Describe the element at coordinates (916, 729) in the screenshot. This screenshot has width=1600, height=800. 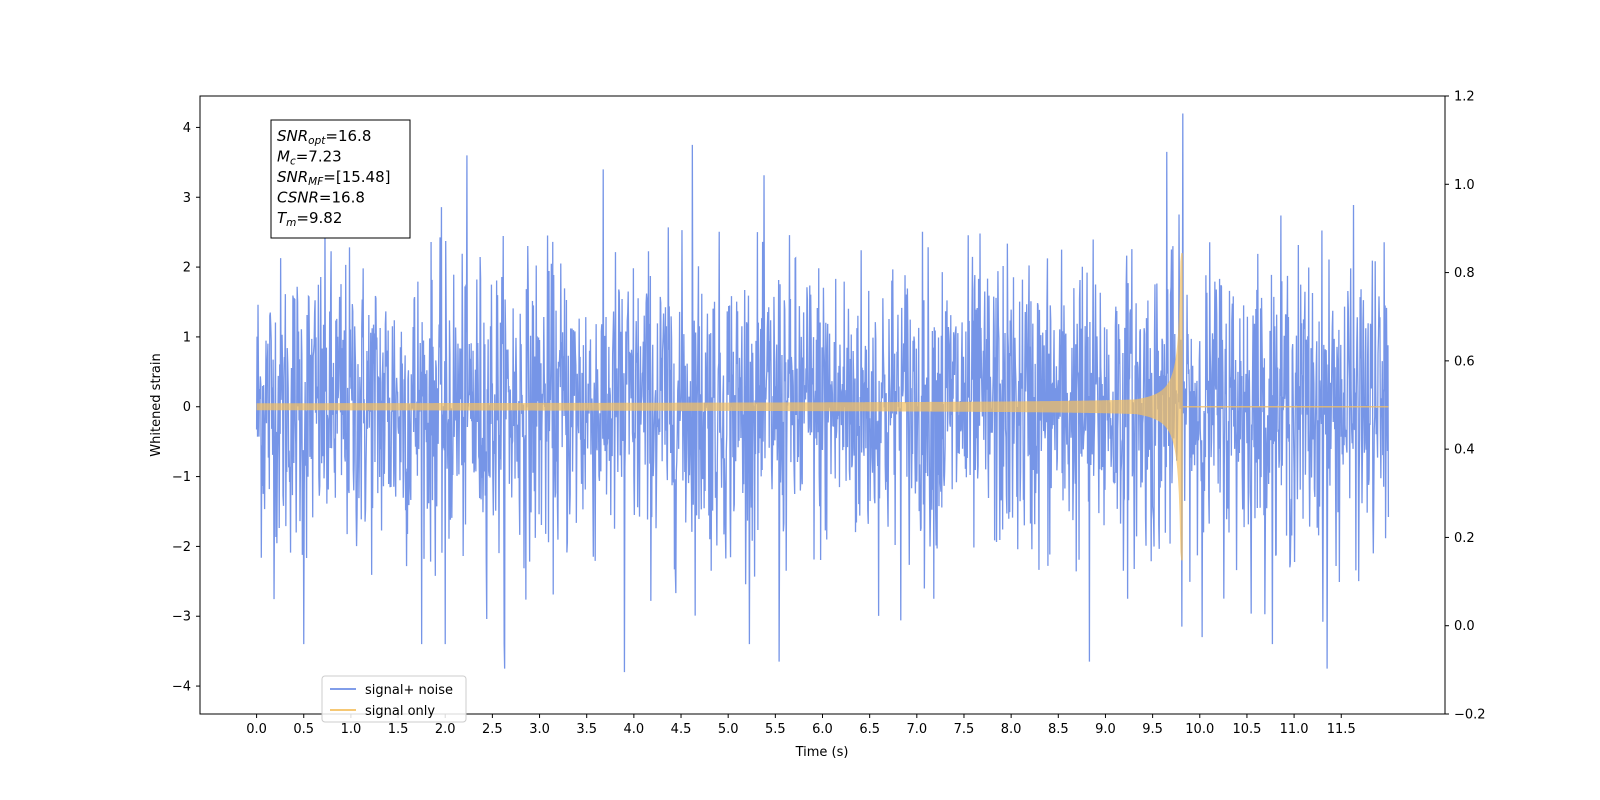
I see `x-tick-label: 7.0` at that location.